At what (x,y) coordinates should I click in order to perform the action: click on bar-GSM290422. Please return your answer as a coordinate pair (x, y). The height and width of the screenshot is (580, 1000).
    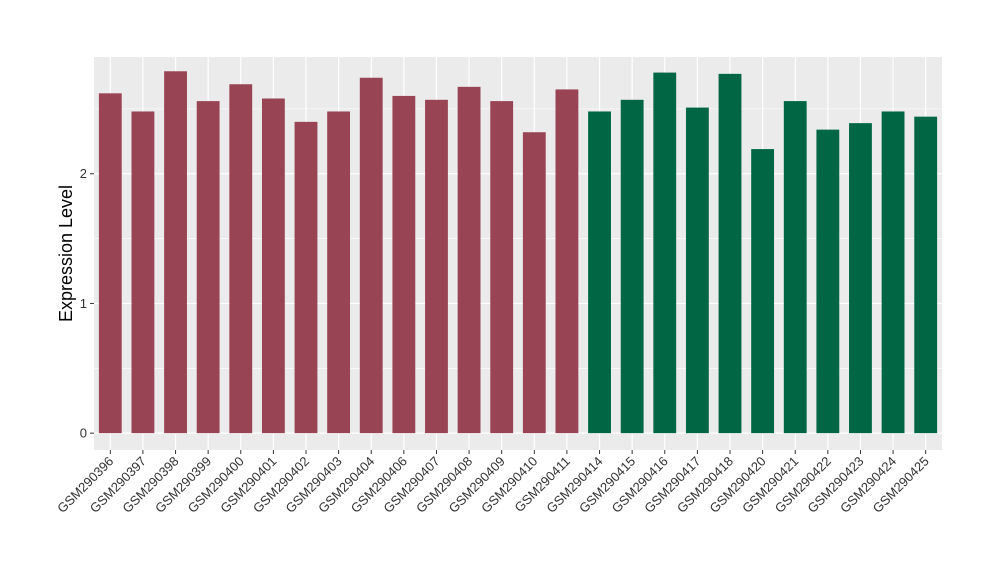
    Looking at the image, I should click on (828, 281).